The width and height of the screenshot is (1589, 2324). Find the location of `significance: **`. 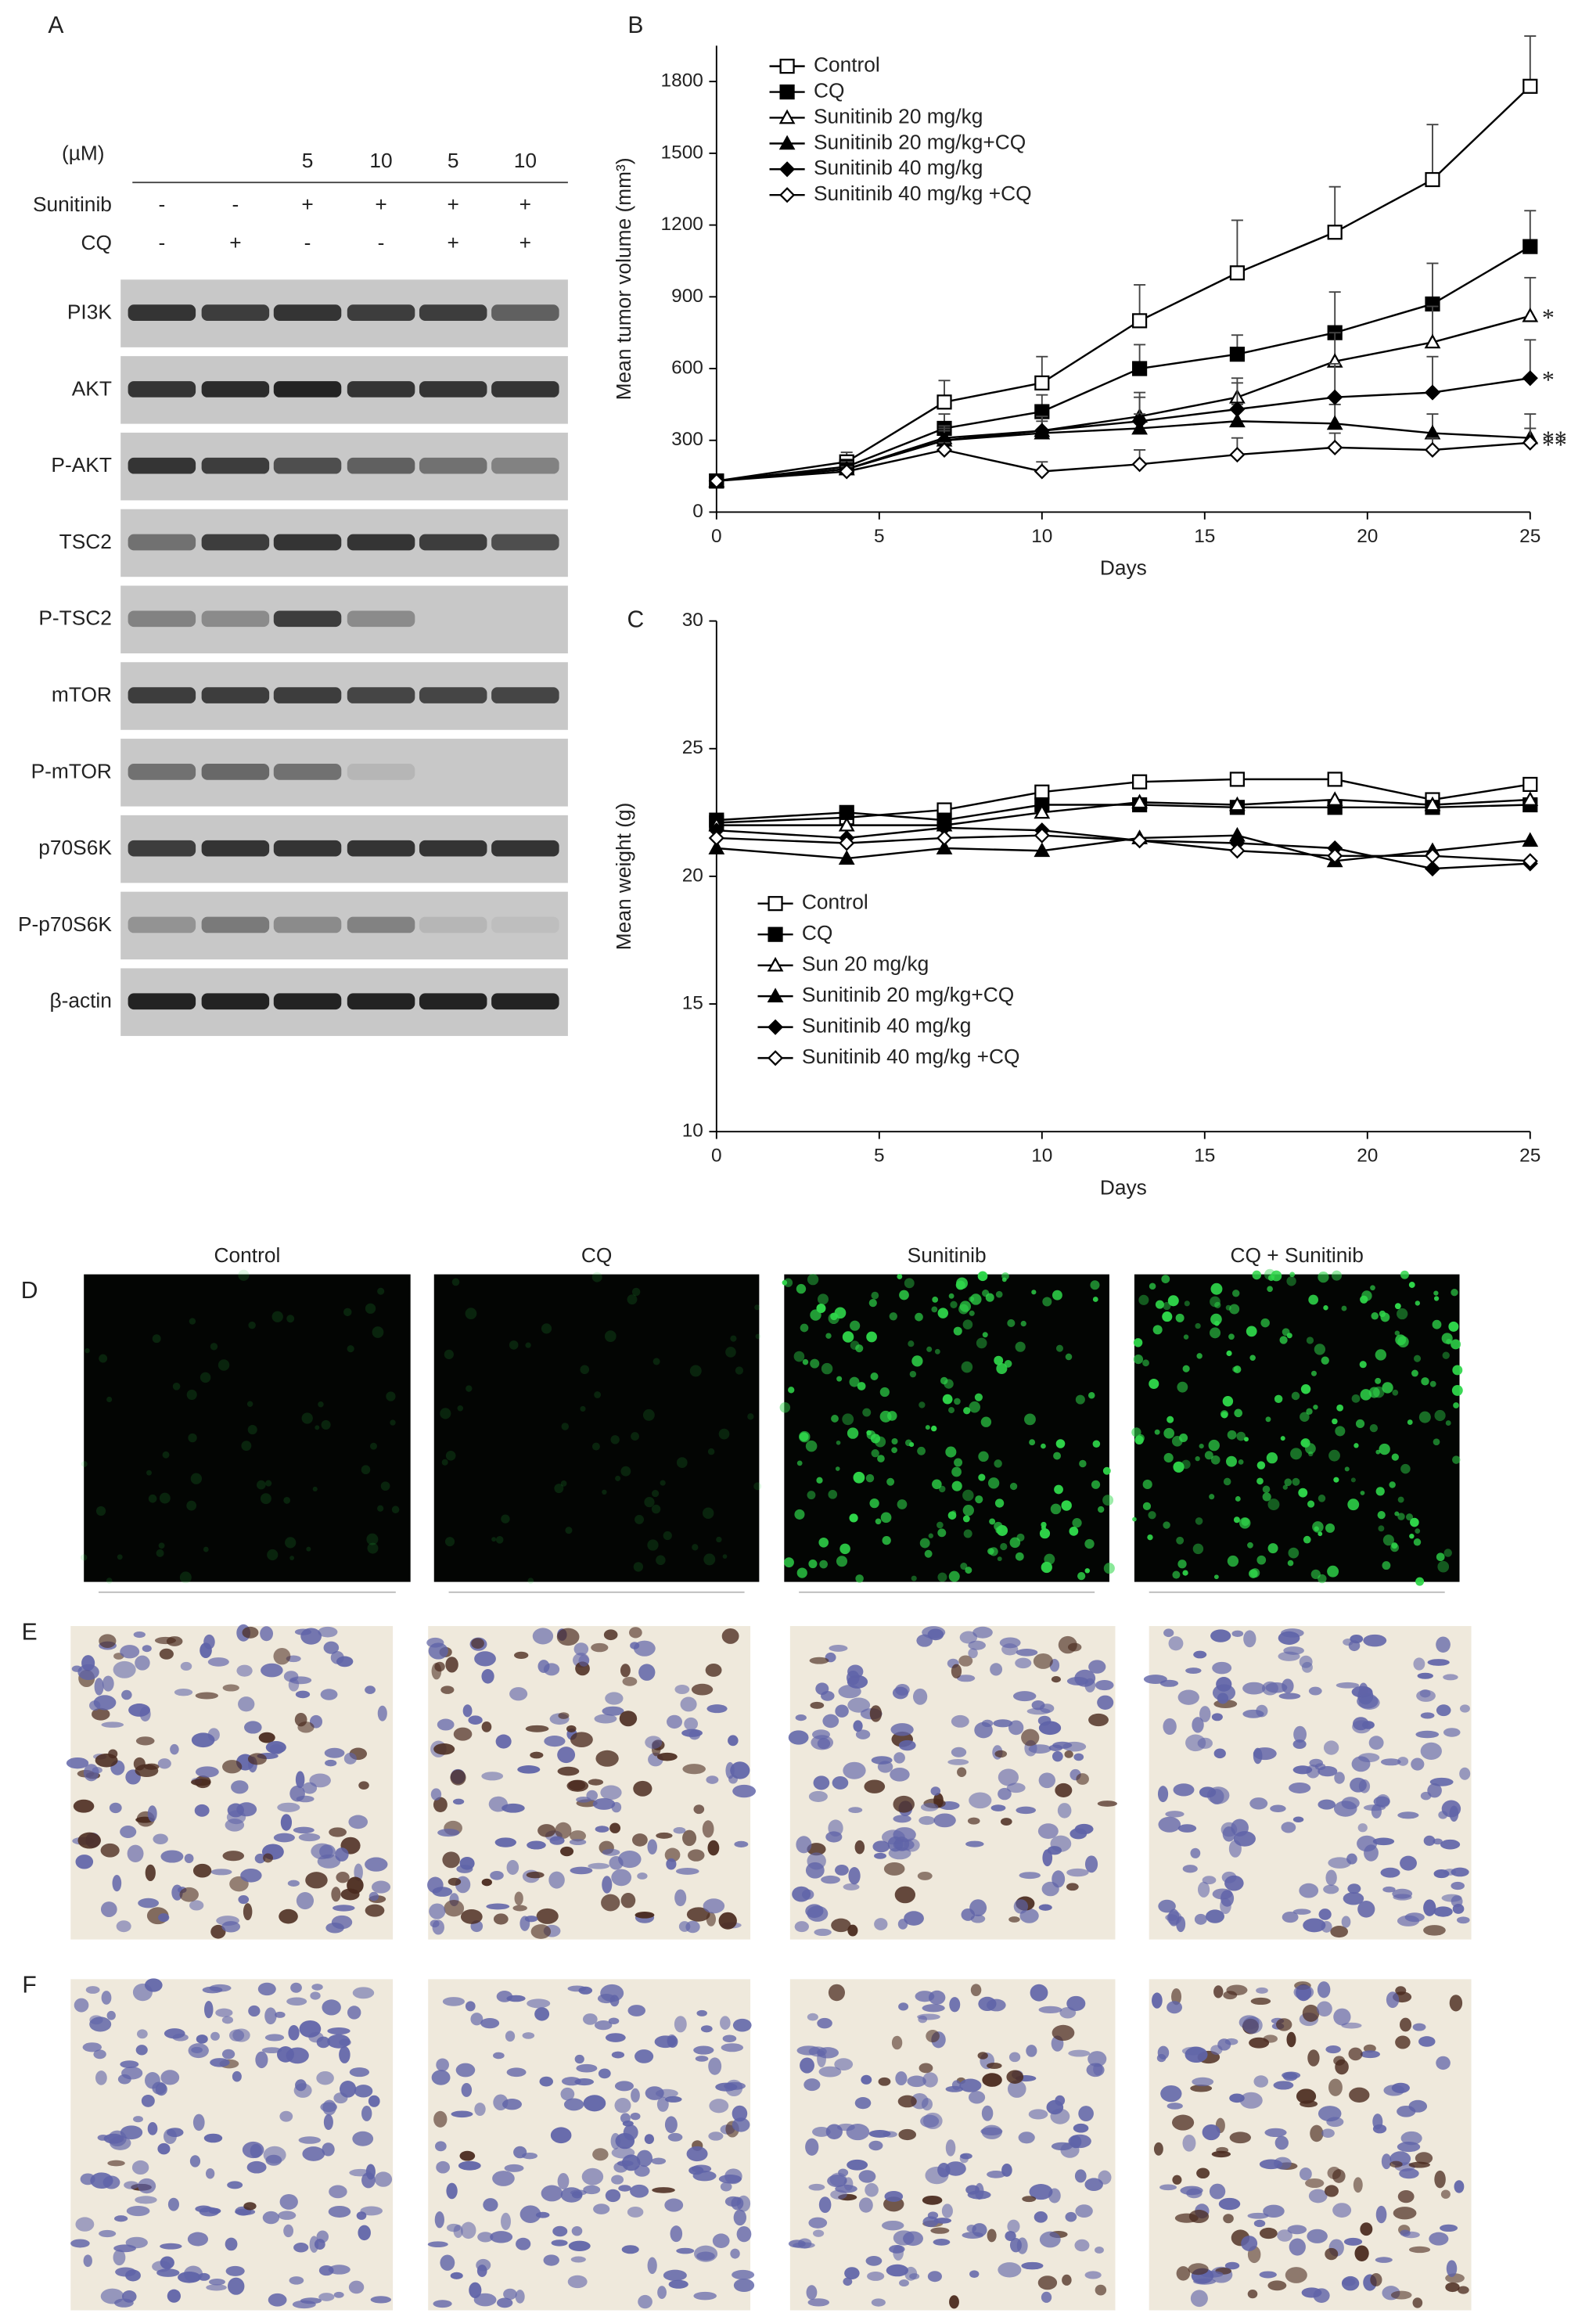

significance: ** is located at coordinates (1555, 445).